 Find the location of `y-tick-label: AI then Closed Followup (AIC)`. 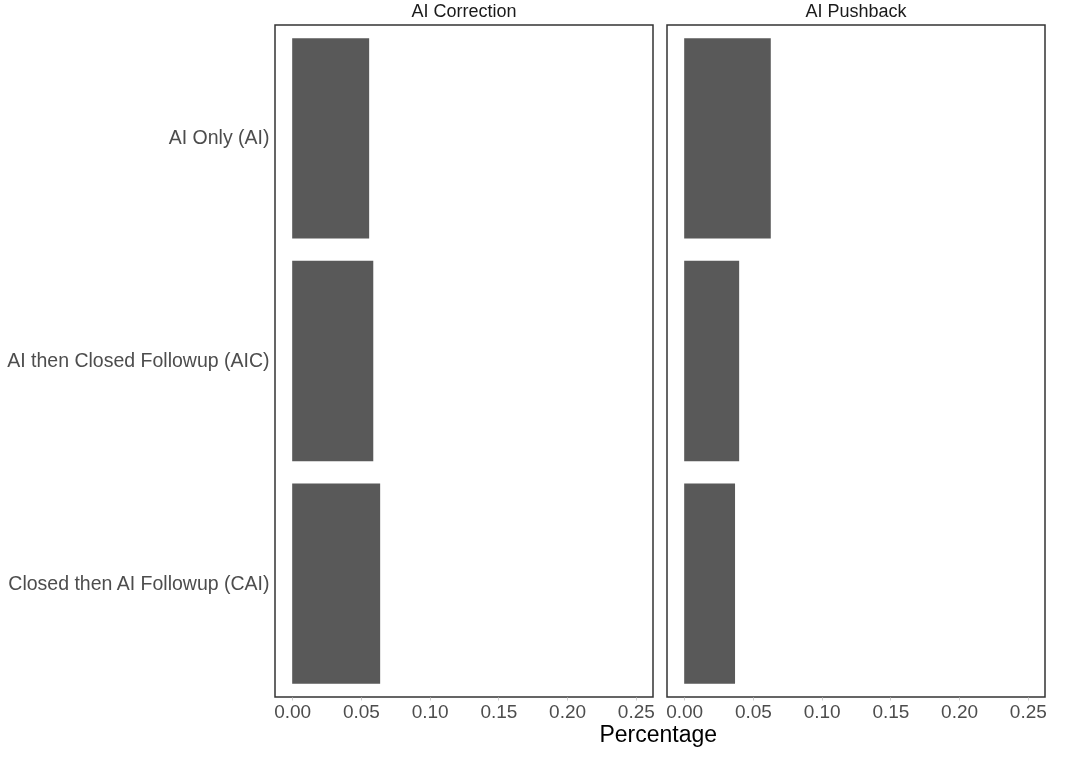

y-tick-label: AI then Closed Followup (AIC) is located at coordinates (138, 360).